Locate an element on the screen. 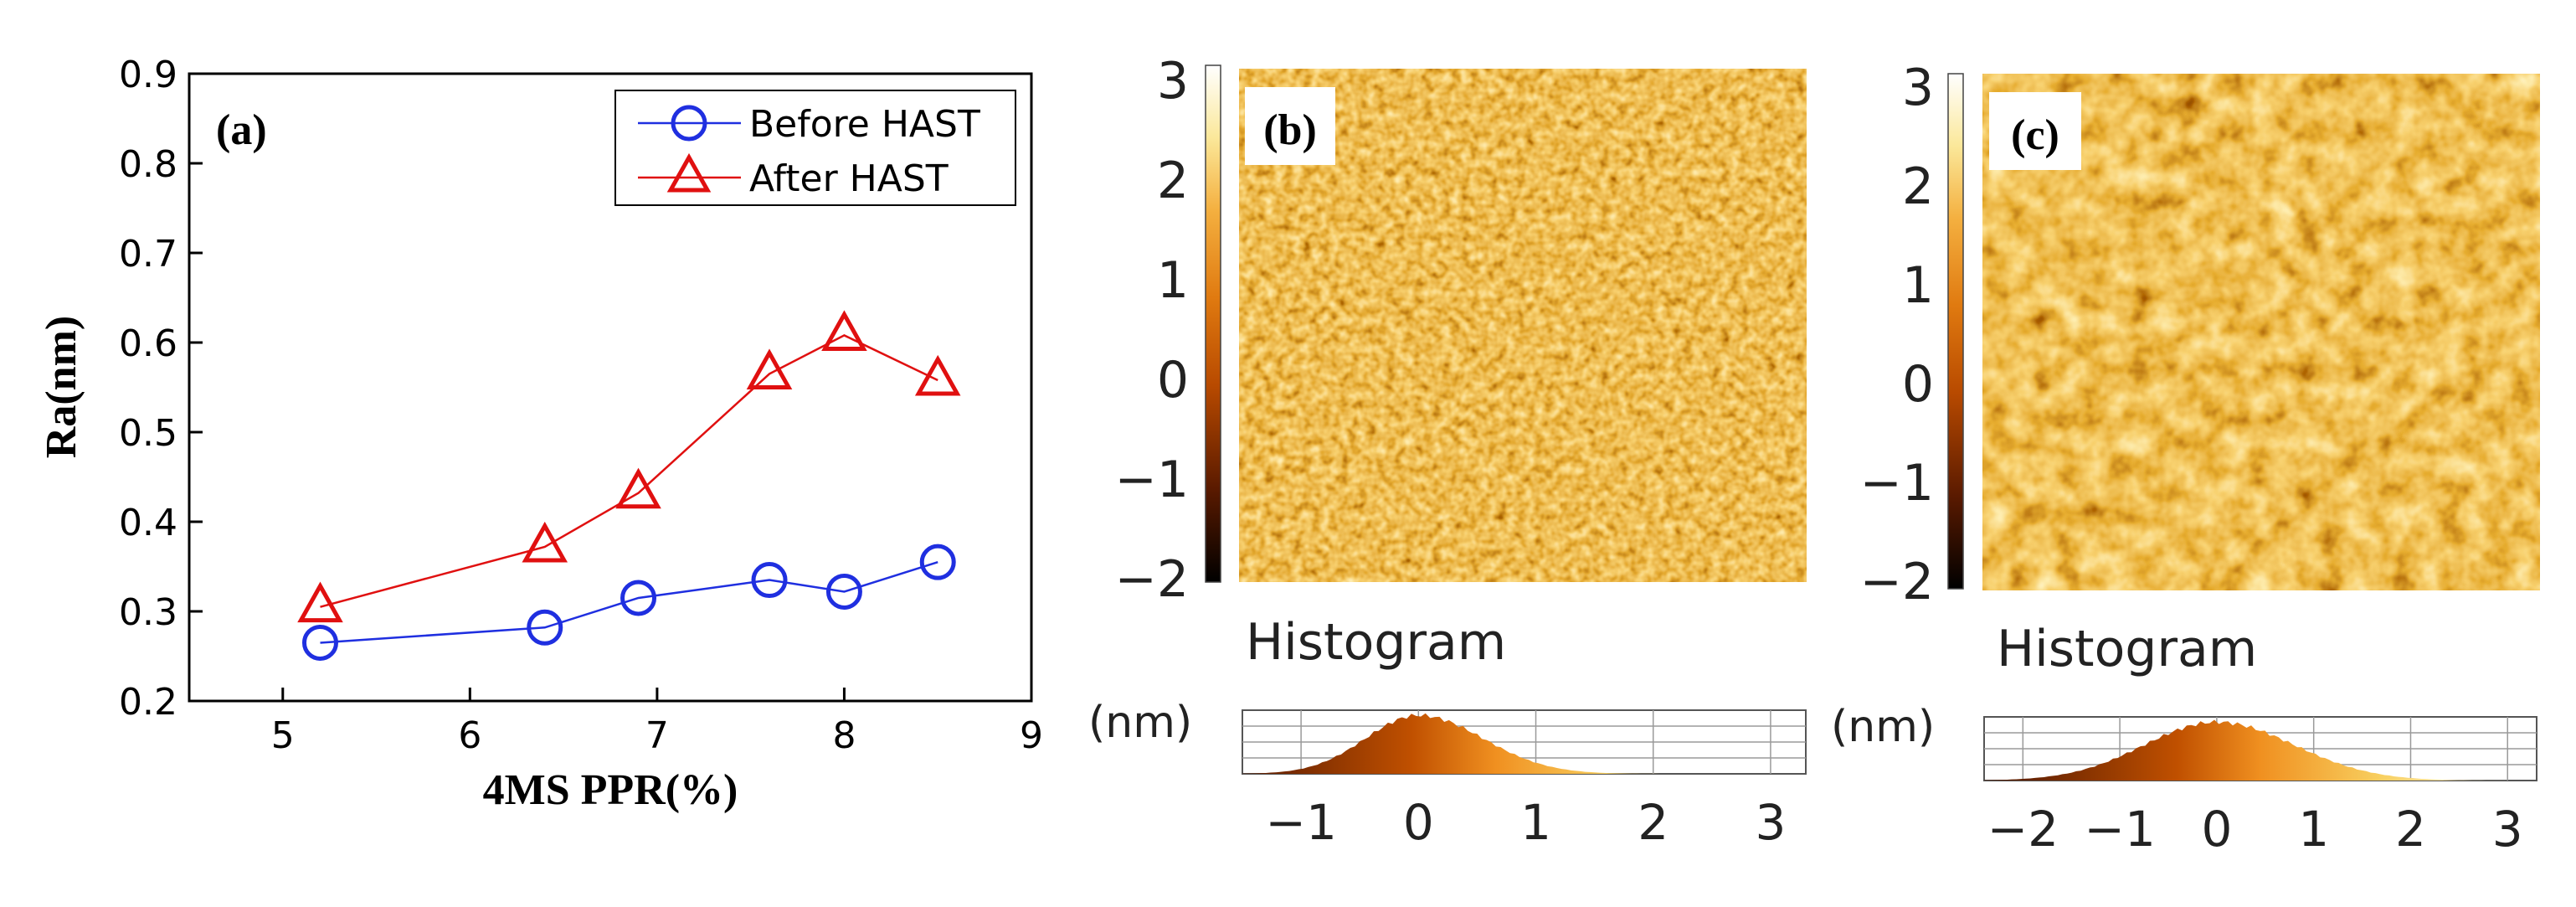  legend-after-label: After HAST is located at coordinates (849, 178).